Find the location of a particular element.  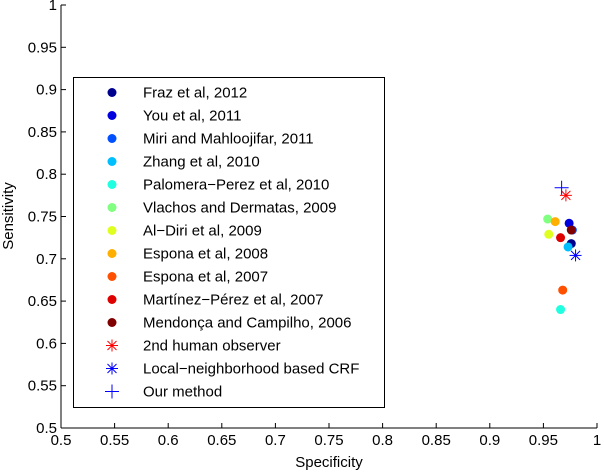

legend-item: Martínez−Pérez et al, 2007 is located at coordinates (215, 300).